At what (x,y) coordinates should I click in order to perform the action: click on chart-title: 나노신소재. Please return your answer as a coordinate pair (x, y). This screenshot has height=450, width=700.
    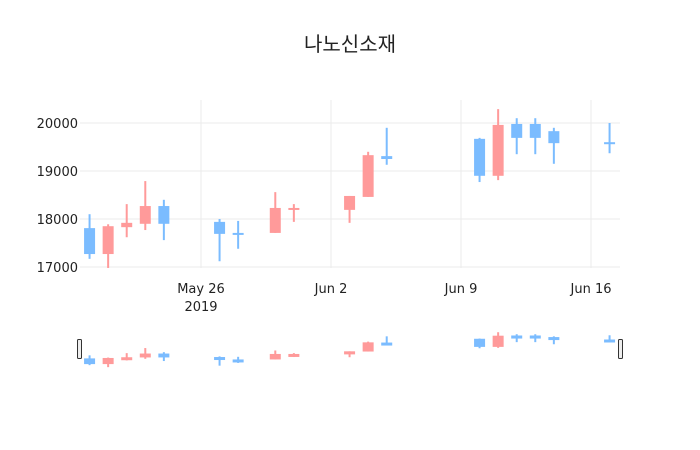
    Looking at the image, I should click on (350, 44).